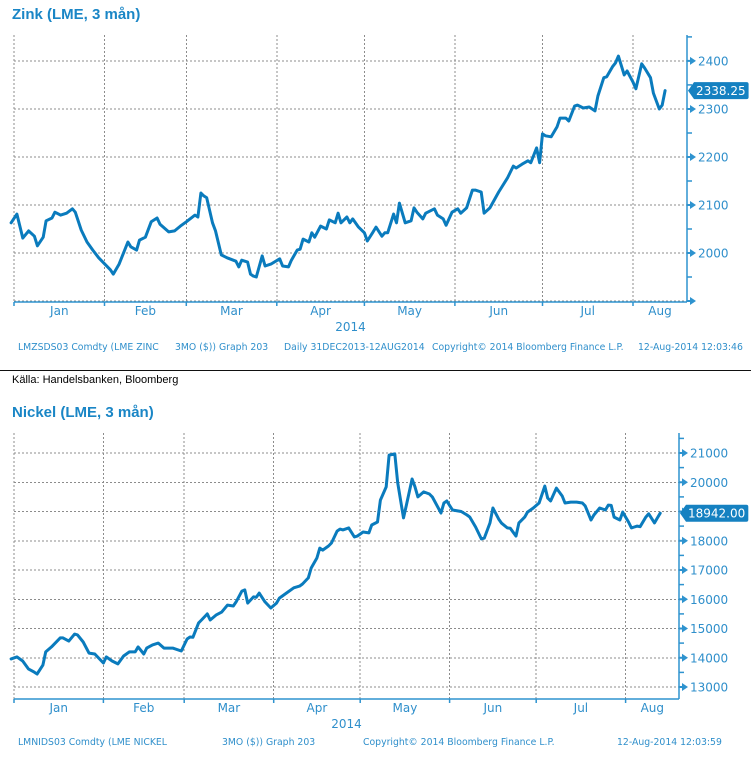 Image resolution: width=756 pixels, height=759 pixels. What do you see at coordinates (143, 708) in the screenshot?
I see `nickel-month-label: Feb` at bounding box center [143, 708].